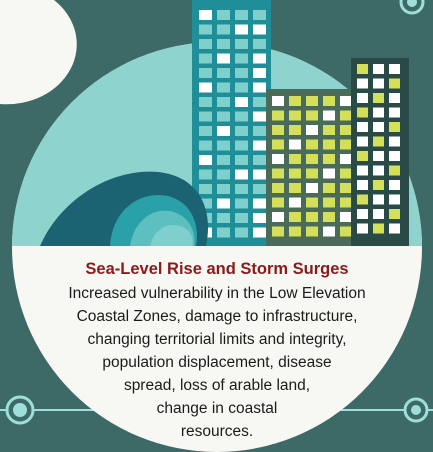 Image resolution: width=433 pixels, height=452 pixels. I want to click on bottom-connector-line, so click(216, 410).